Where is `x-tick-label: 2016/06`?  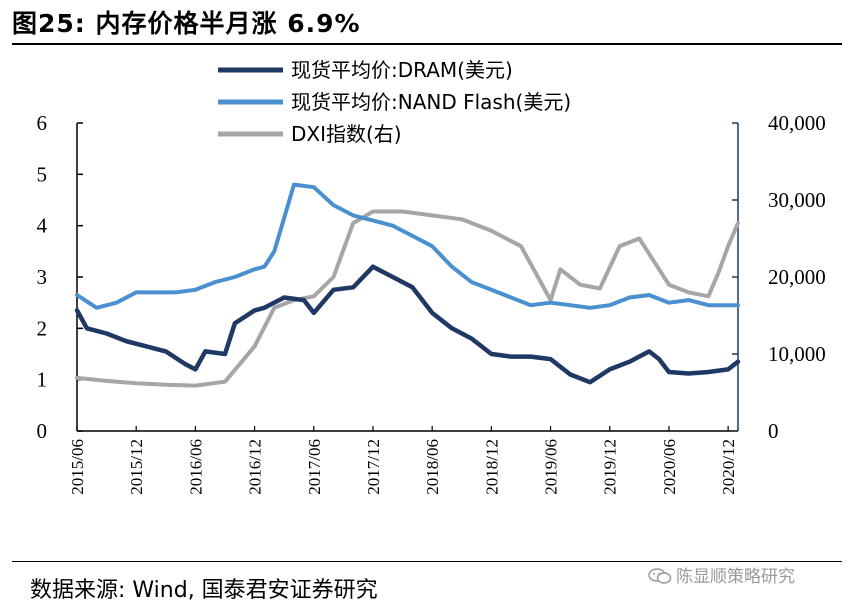 x-tick-label: 2016/06 is located at coordinates (195, 467).